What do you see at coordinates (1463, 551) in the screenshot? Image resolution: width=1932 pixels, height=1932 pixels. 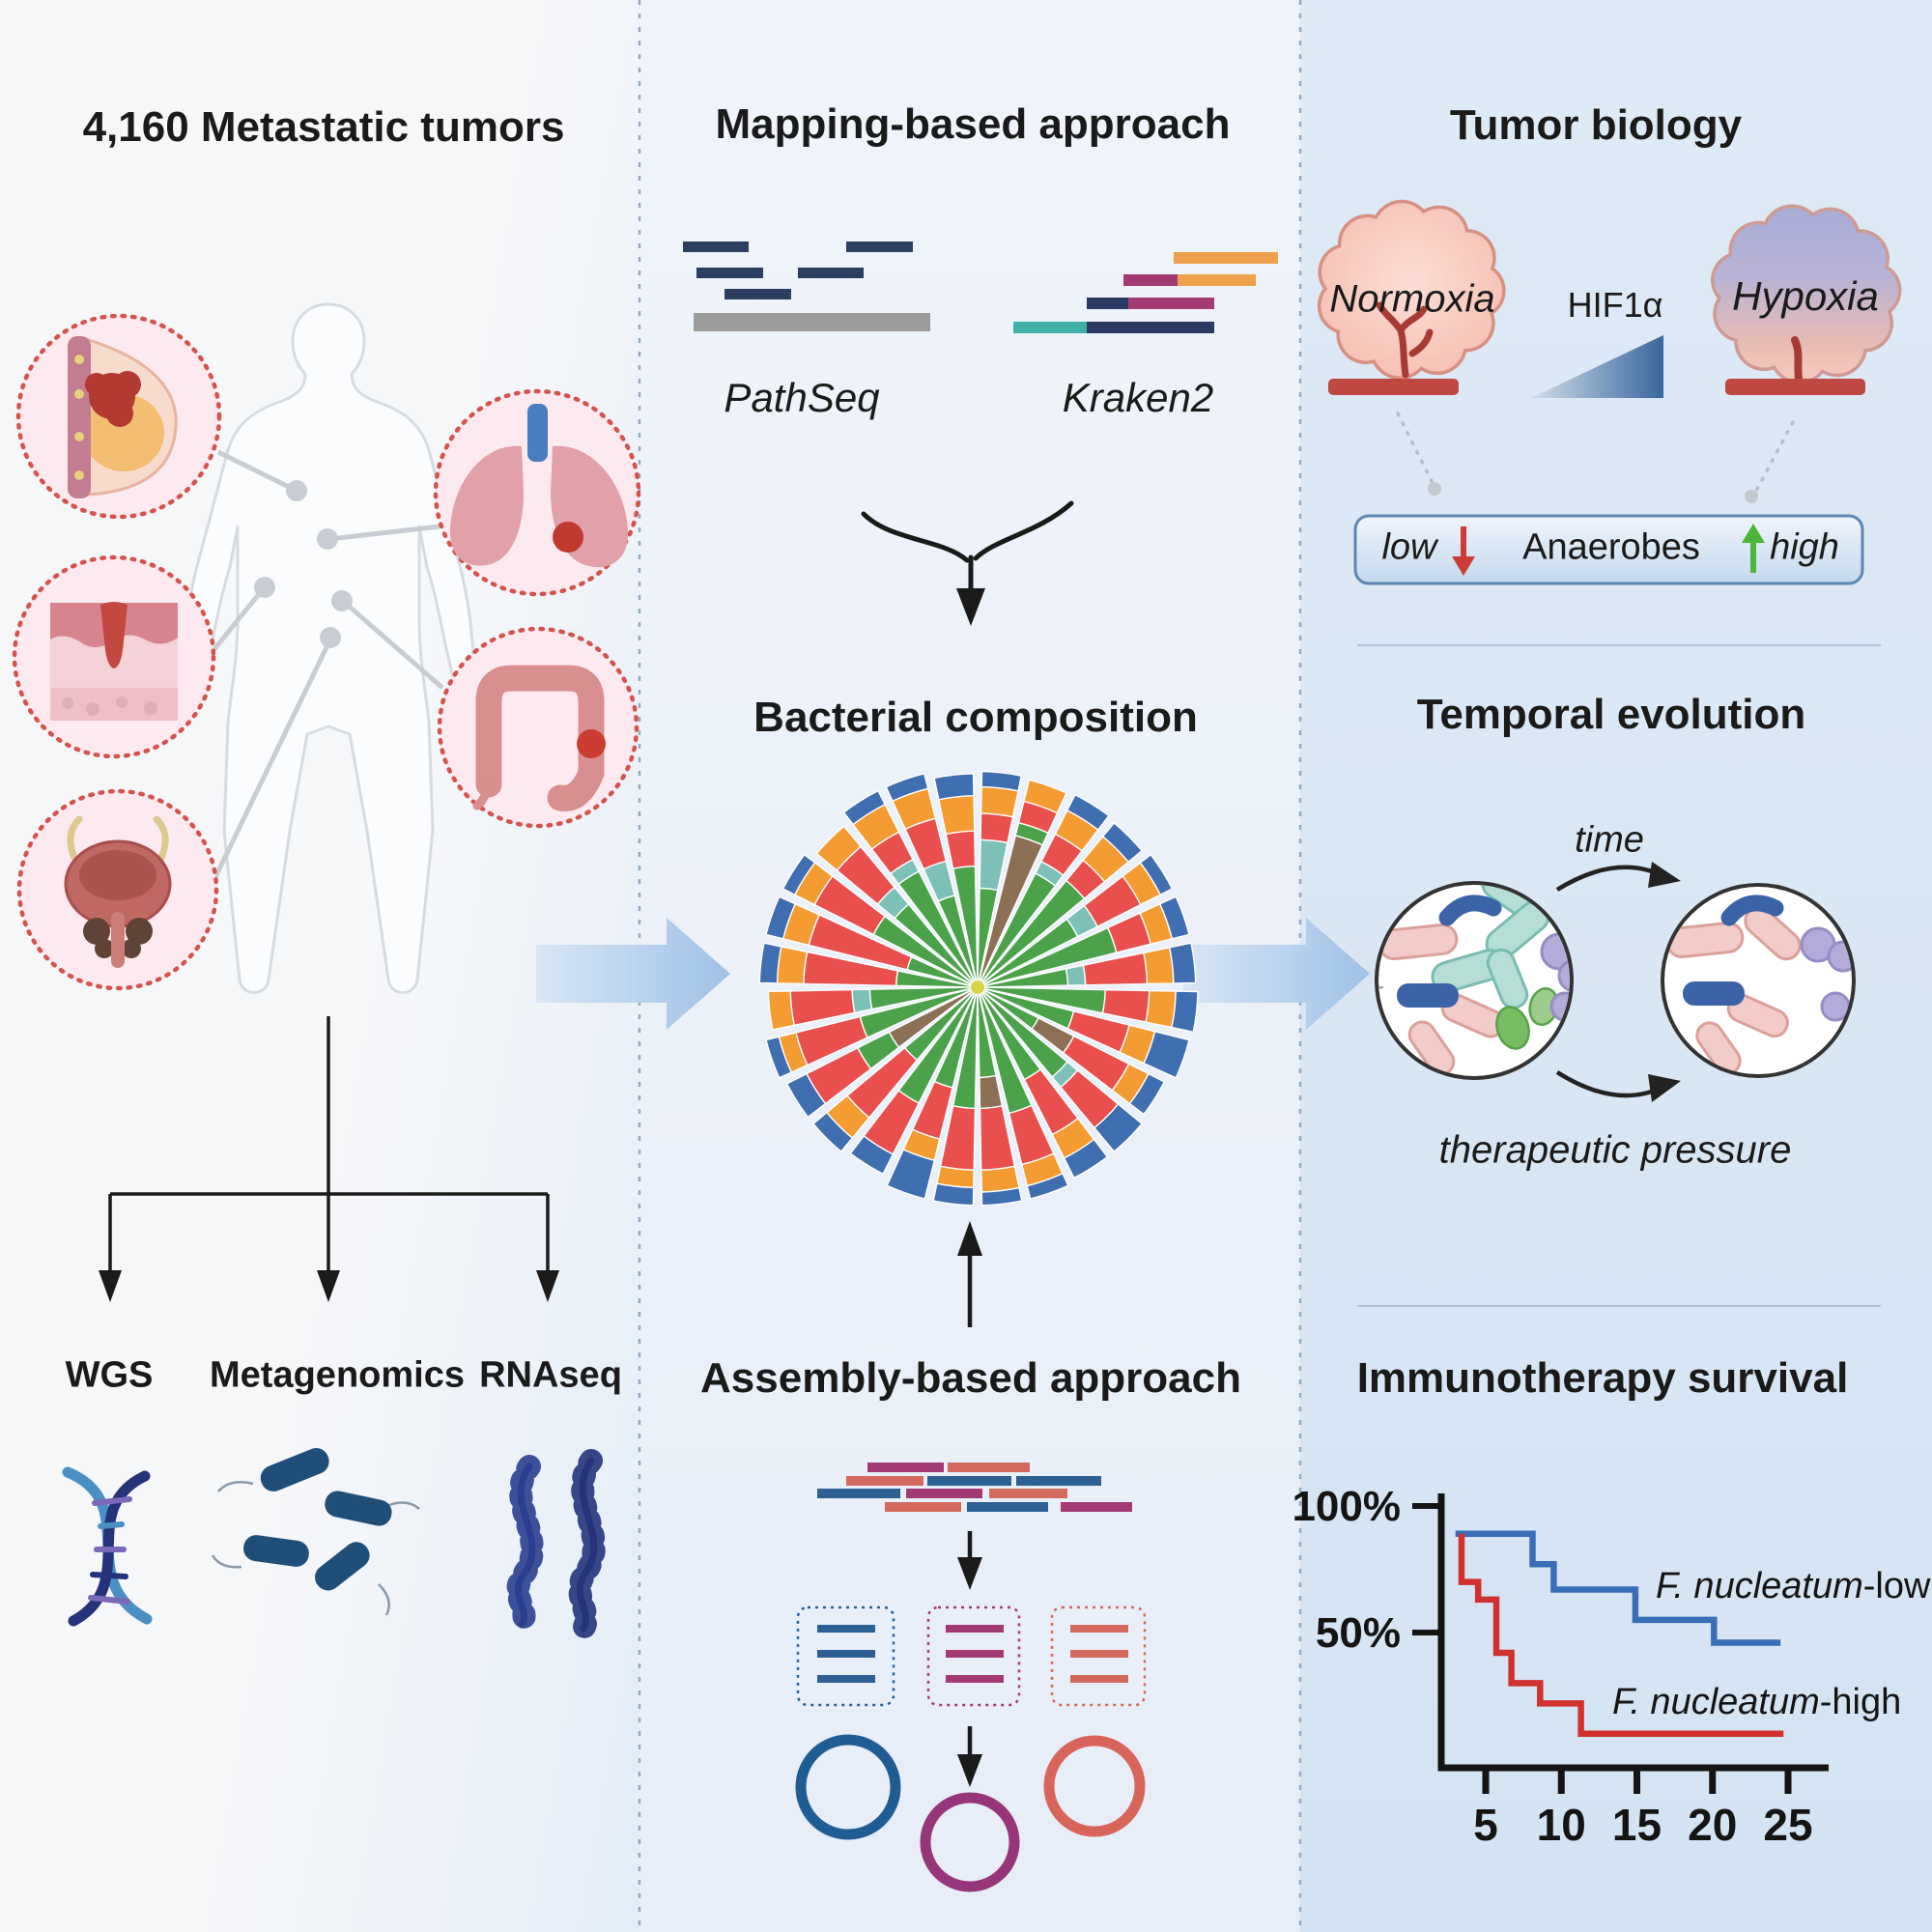 I see `red-down-arrow-icon` at bounding box center [1463, 551].